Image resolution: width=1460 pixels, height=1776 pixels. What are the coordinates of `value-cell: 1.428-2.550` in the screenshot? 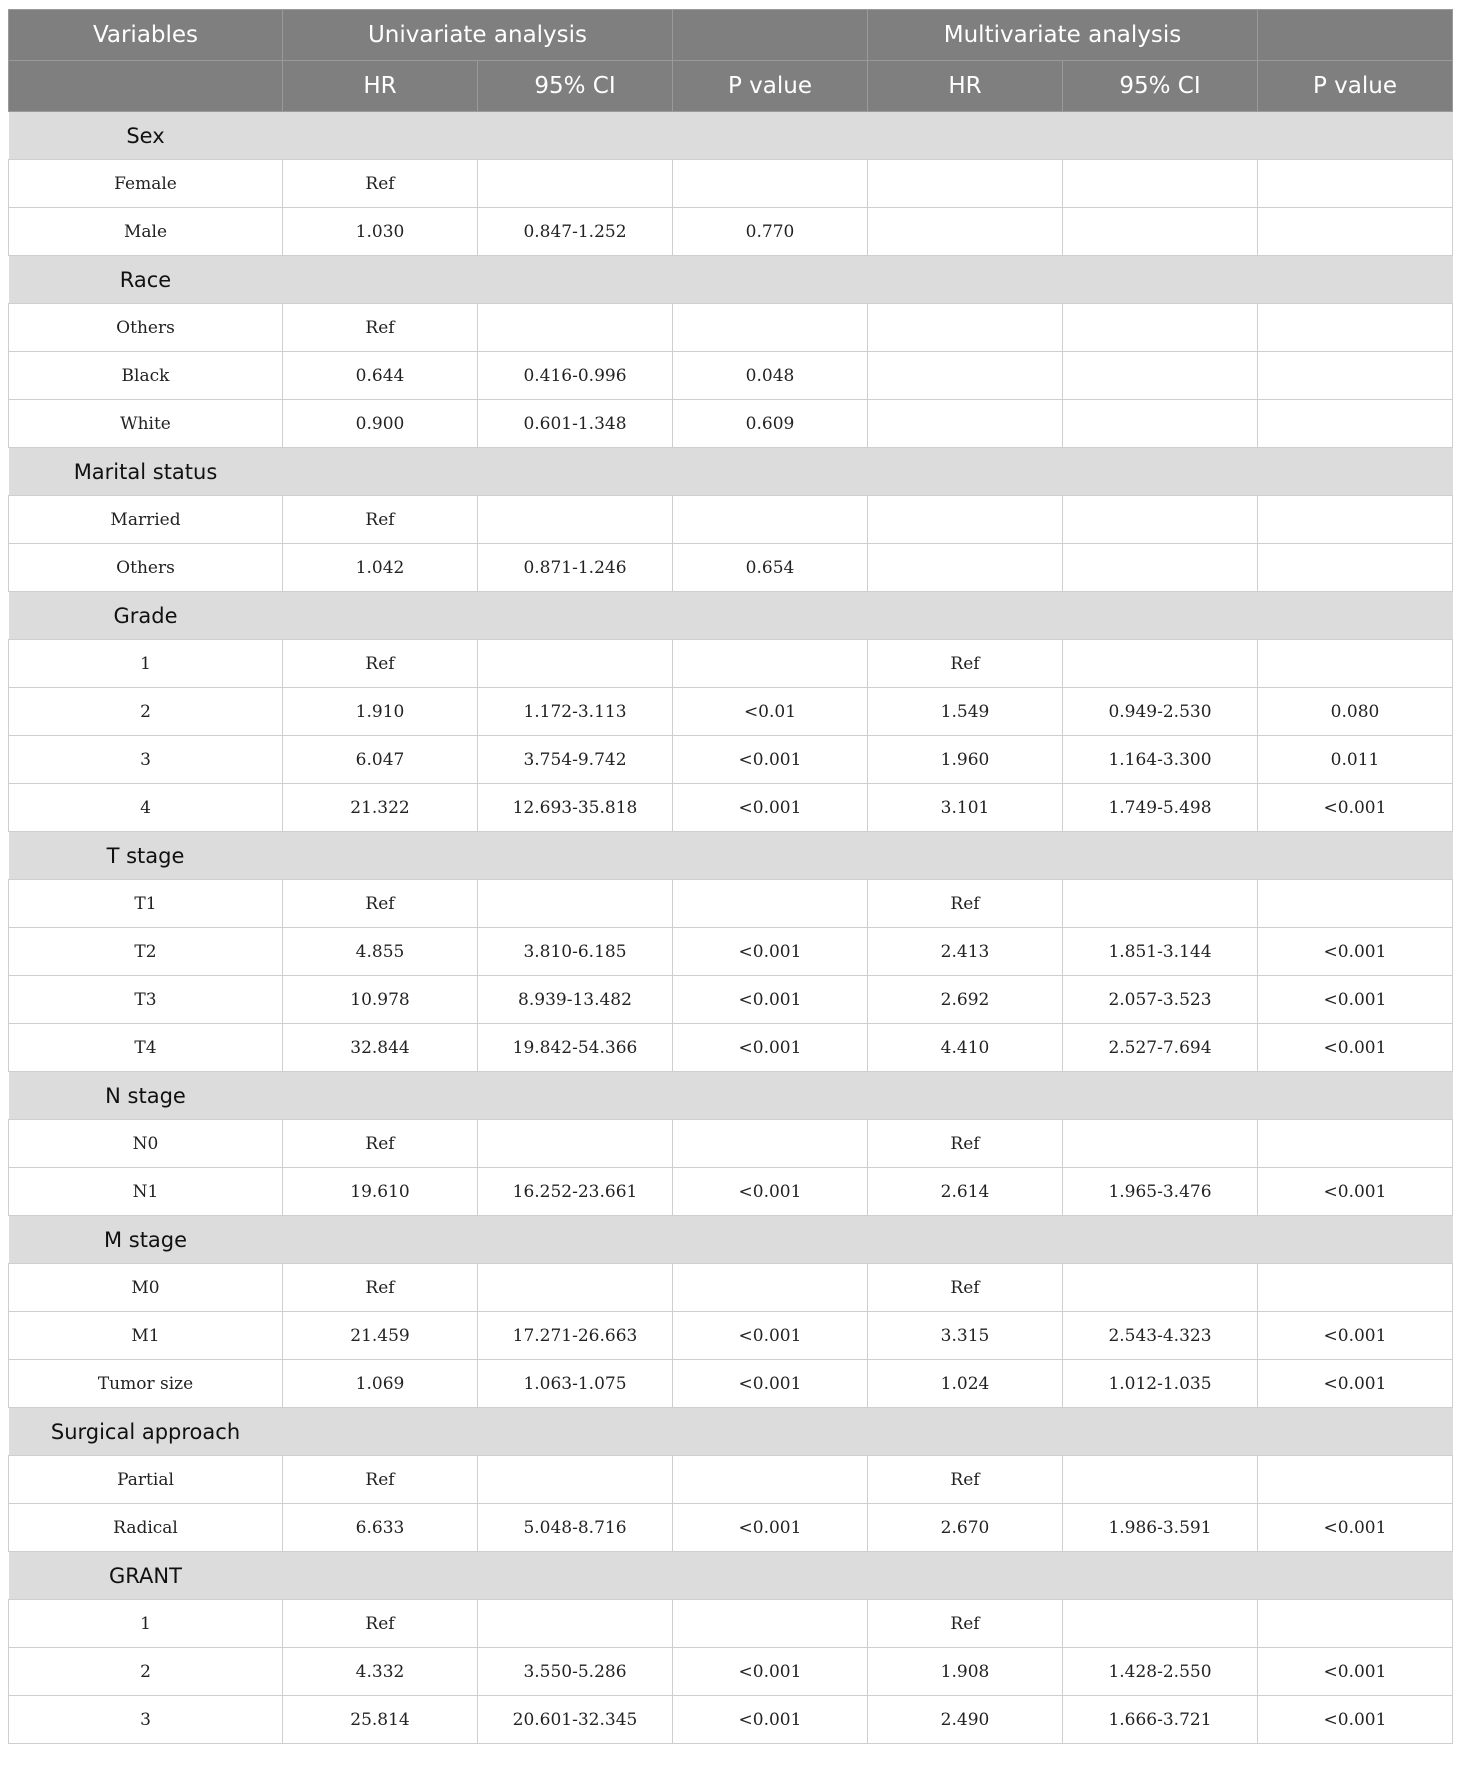 It's located at (1160, 1671).